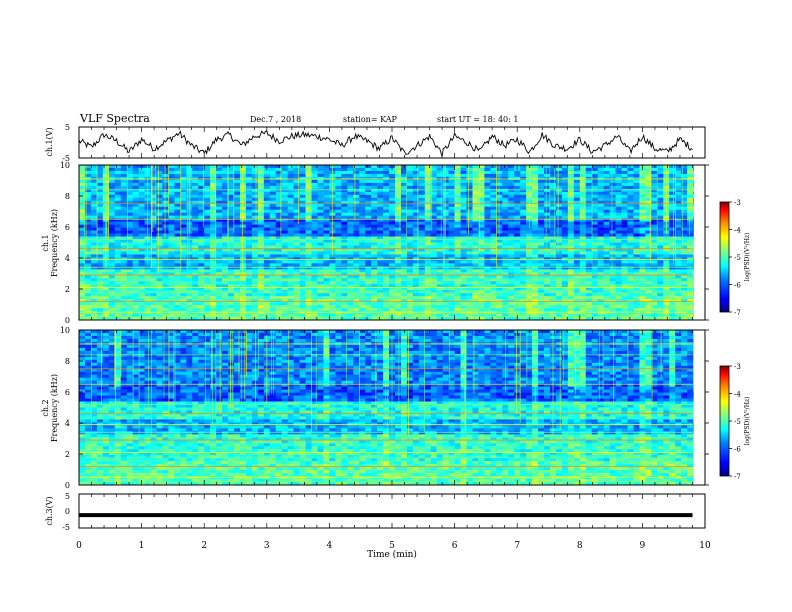 The image size is (792, 612). Describe the element at coordinates (643, 546) in the screenshot. I see `x-tick-label: 9` at that location.